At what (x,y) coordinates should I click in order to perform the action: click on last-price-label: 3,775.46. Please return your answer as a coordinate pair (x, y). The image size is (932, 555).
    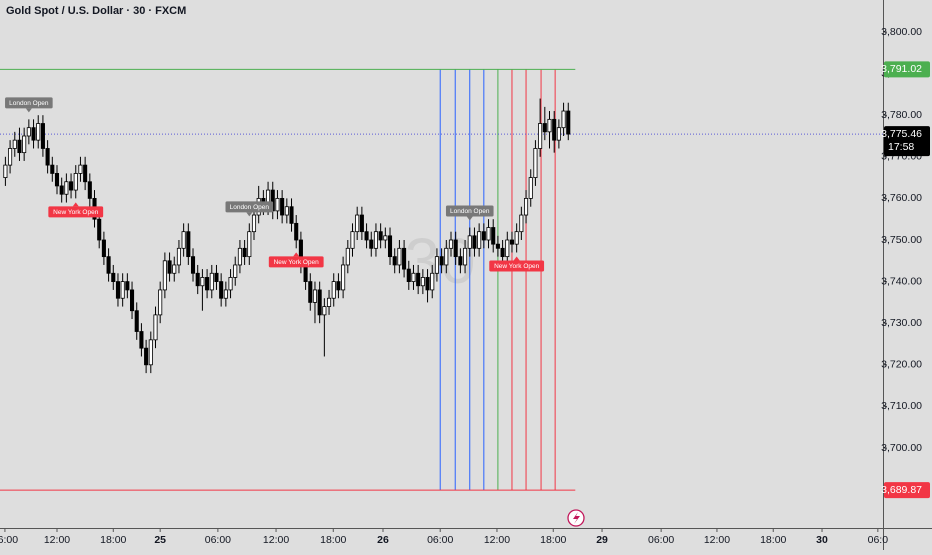
    Looking at the image, I should click on (901, 134).